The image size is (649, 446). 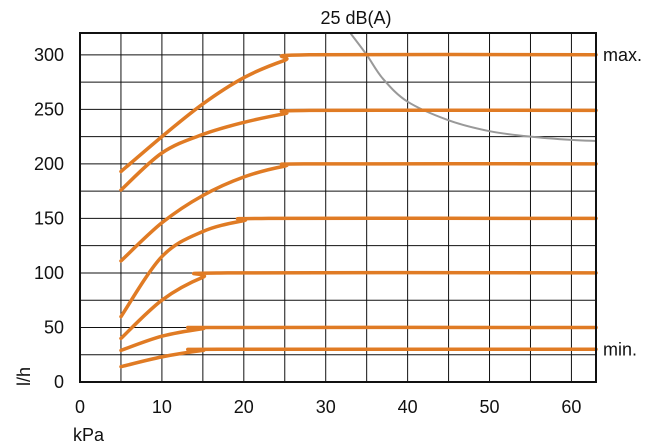 I want to click on y-axis-label: l/h, so click(x=24, y=376).